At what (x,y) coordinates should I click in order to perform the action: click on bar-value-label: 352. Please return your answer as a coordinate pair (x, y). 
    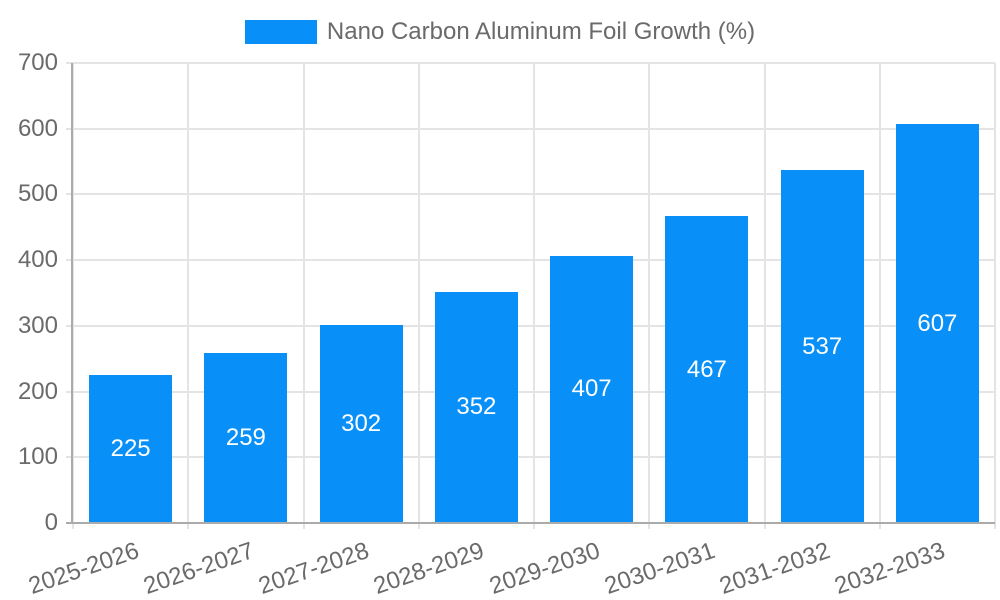
    Looking at the image, I should click on (476, 407).